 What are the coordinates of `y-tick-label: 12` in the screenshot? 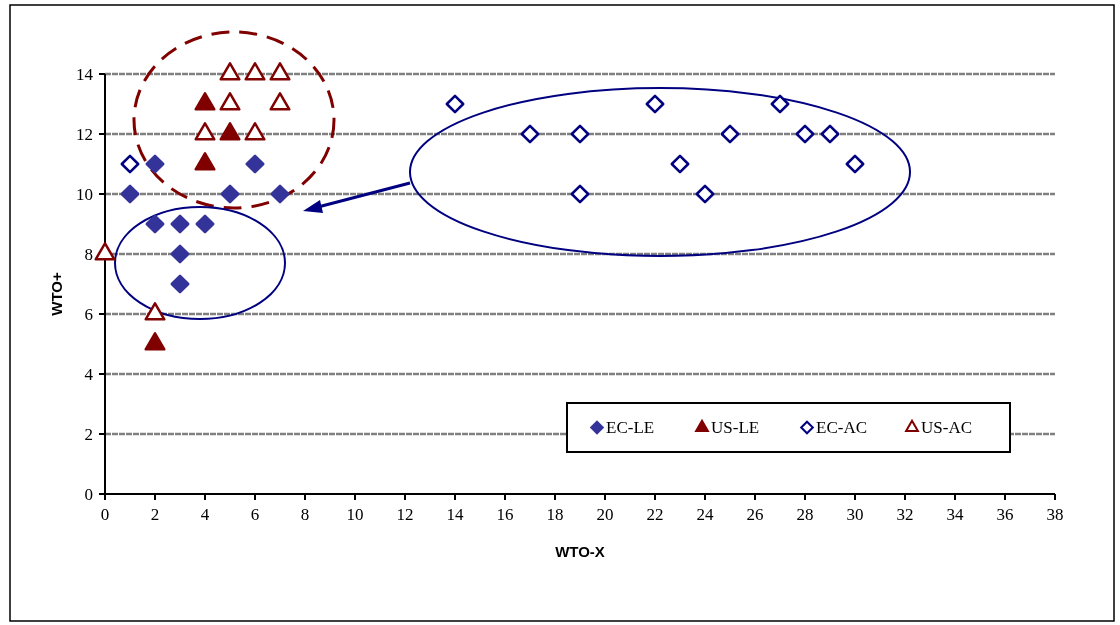 It's located at (84, 134).